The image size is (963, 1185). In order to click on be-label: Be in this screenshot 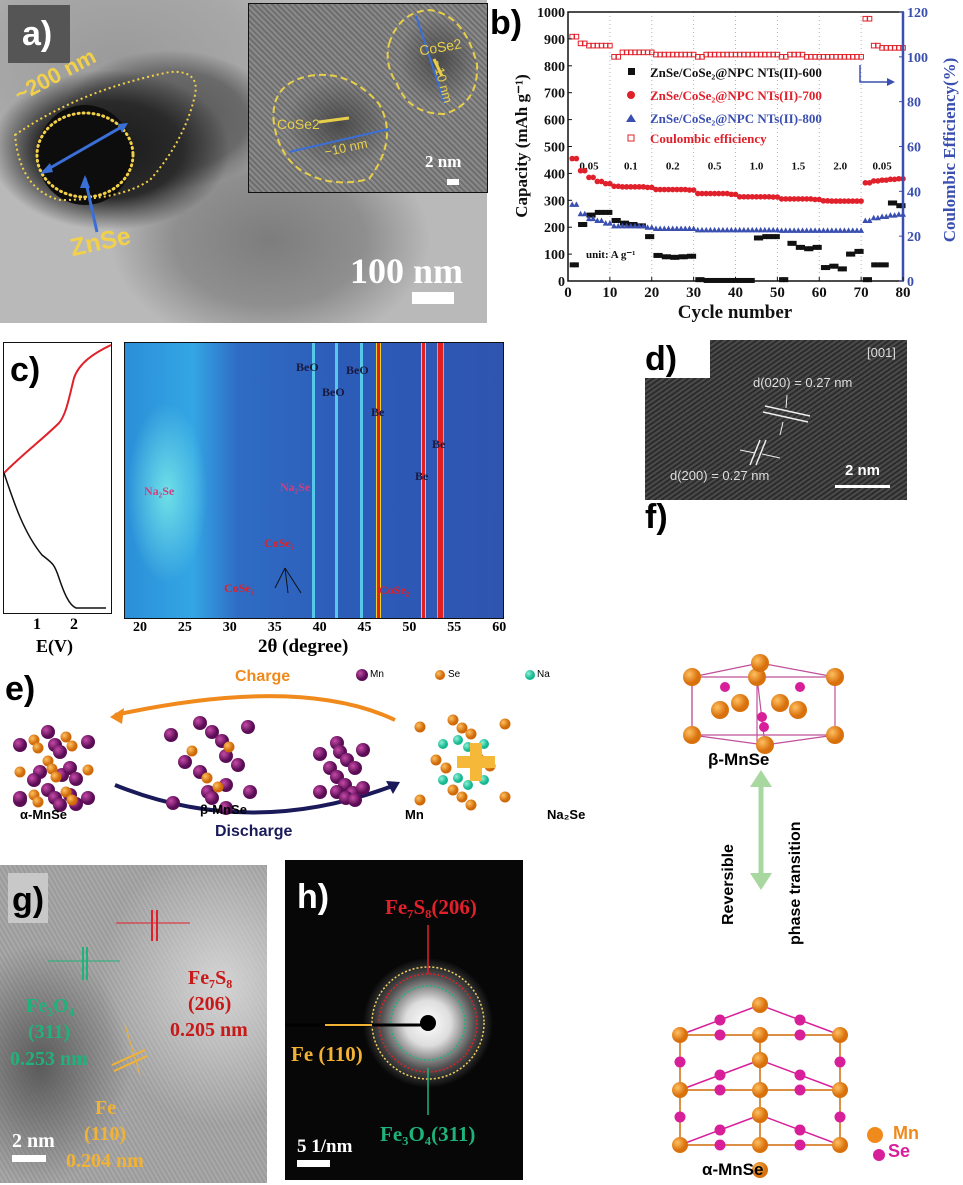, I will do `click(439, 444)`.